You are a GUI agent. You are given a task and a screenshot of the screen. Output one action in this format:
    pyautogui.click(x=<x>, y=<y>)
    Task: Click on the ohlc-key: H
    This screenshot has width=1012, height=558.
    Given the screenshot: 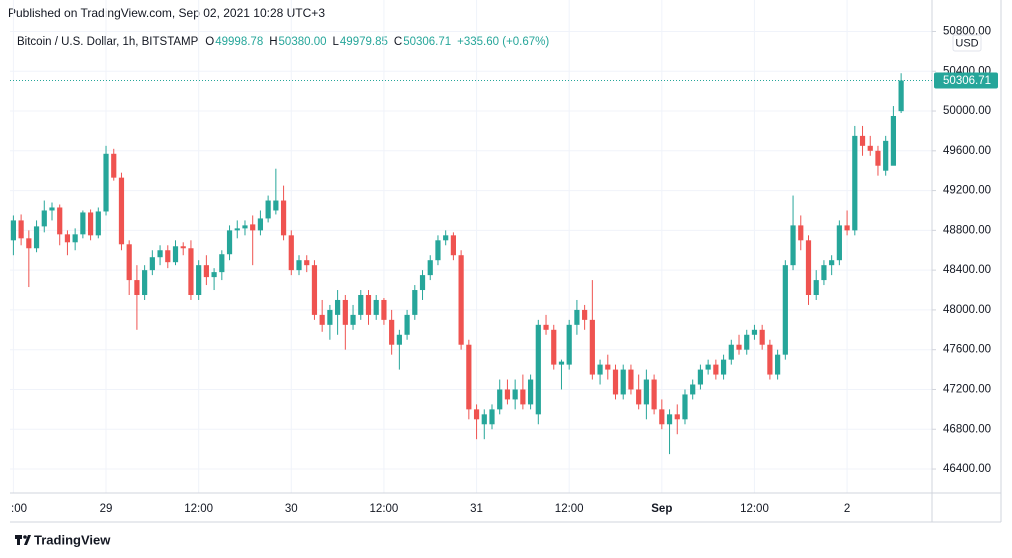 What is the action you would take?
    pyautogui.click(x=273, y=42)
    